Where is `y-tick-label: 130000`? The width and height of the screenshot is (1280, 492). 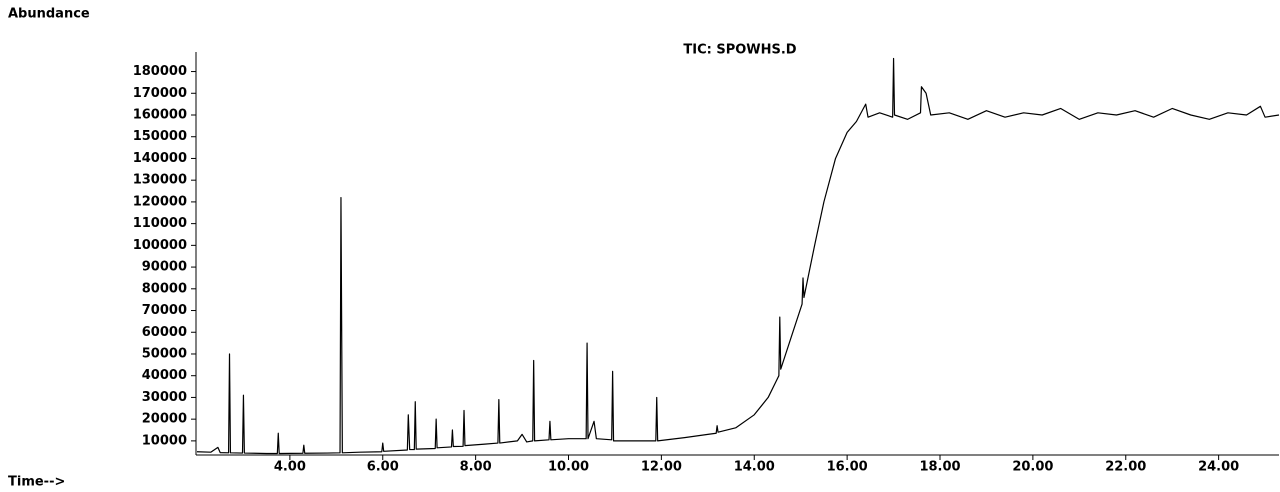
y-tick-label: 130000 is located at coordinates (160, 180).